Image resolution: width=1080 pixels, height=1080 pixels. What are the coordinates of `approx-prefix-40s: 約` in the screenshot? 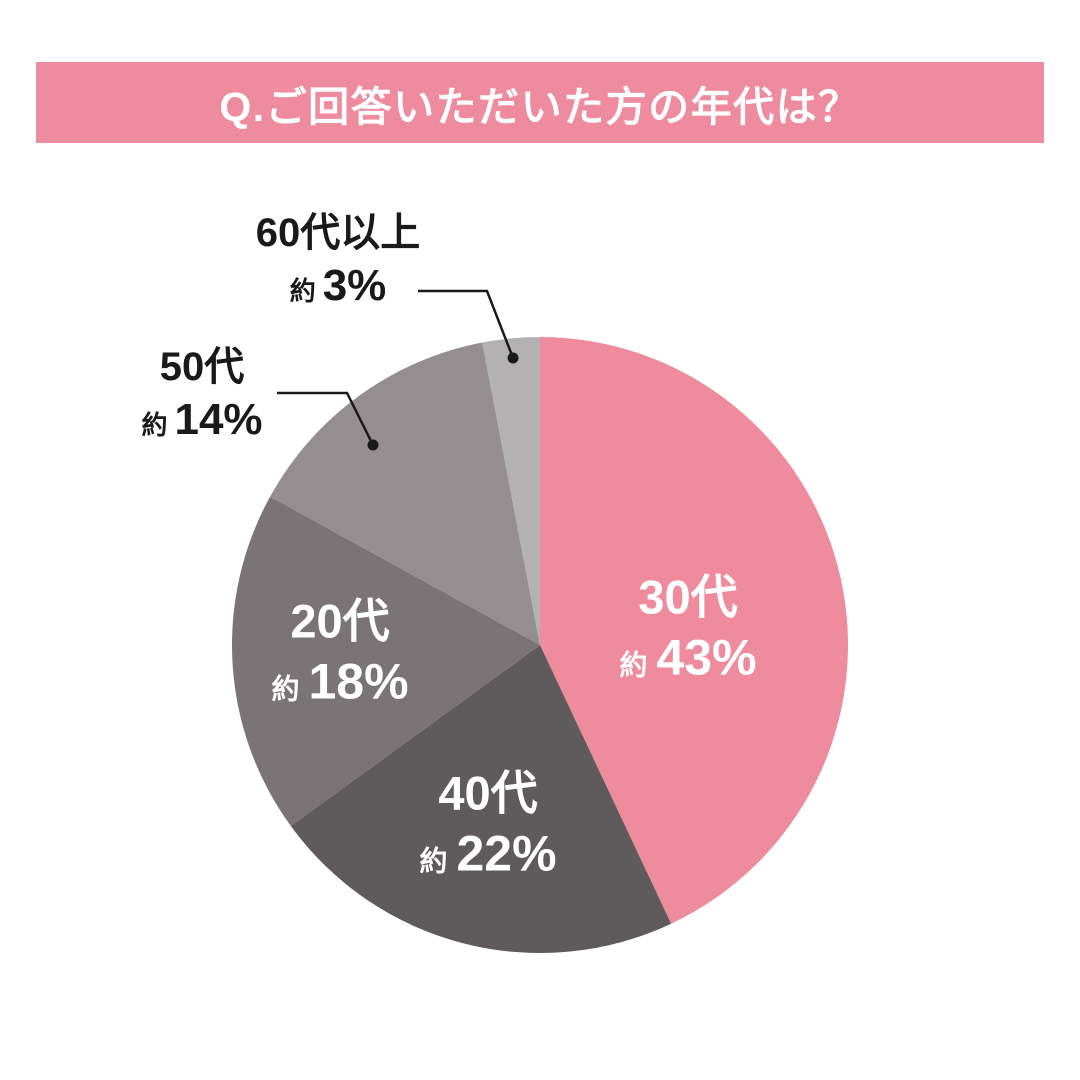 It's located at (433, 861).